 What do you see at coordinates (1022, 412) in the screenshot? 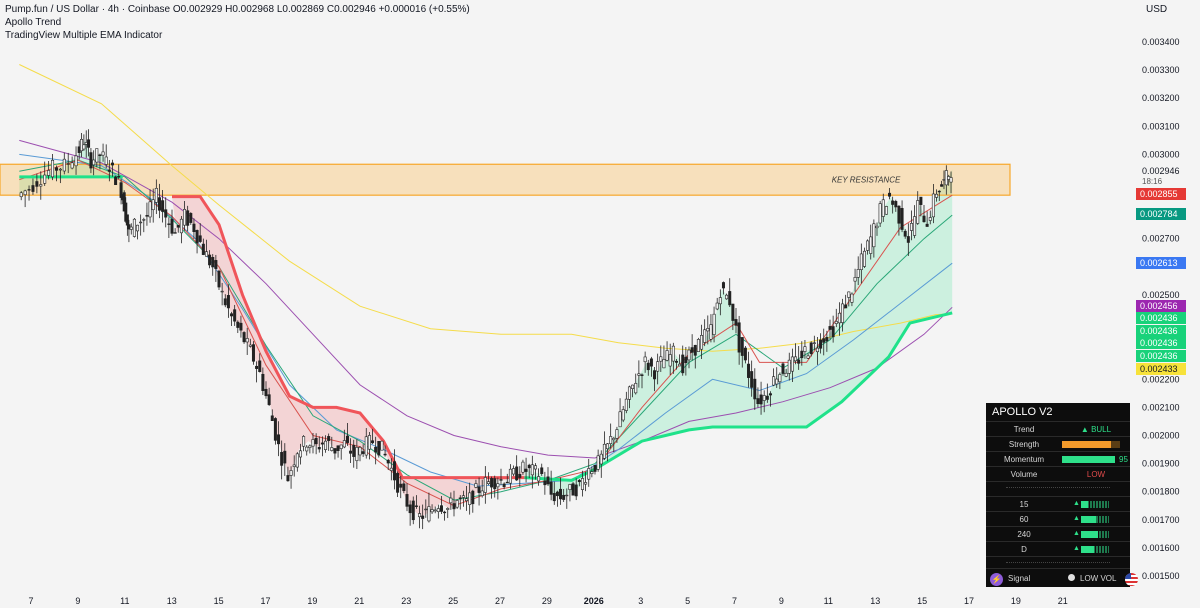
I see `apollo-panel-title: APOLLO V2` at bounding box center [1022, 412].